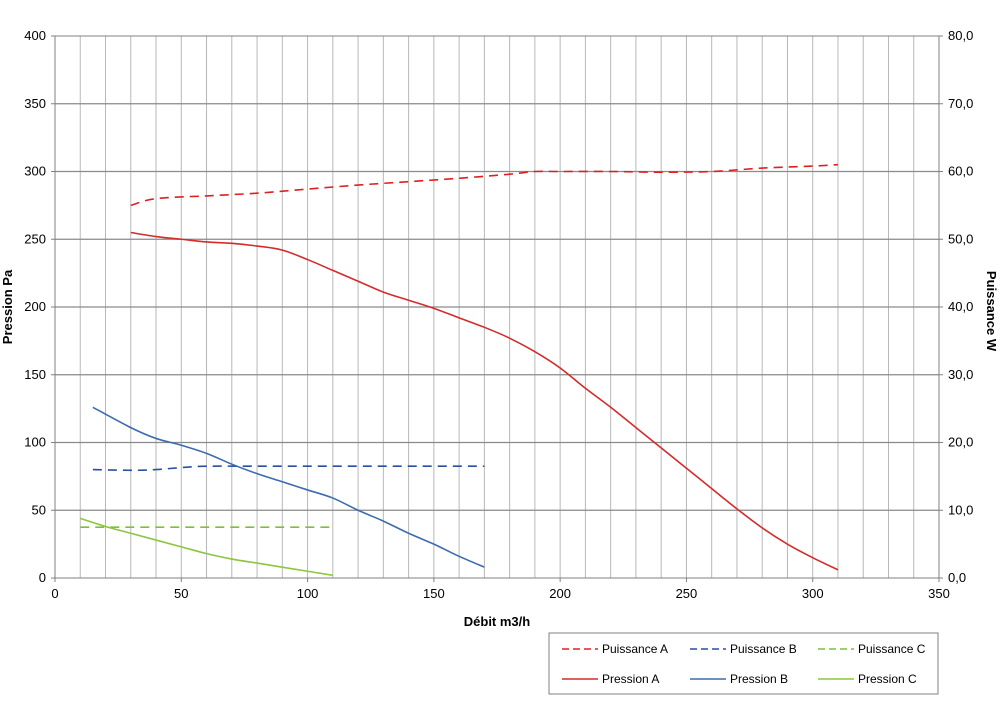 This screenshot has height=722, width=1000. Describe the element at coordinates (960, 171) in the screenshot. I see `right-tick-label: 60,0` at that location.